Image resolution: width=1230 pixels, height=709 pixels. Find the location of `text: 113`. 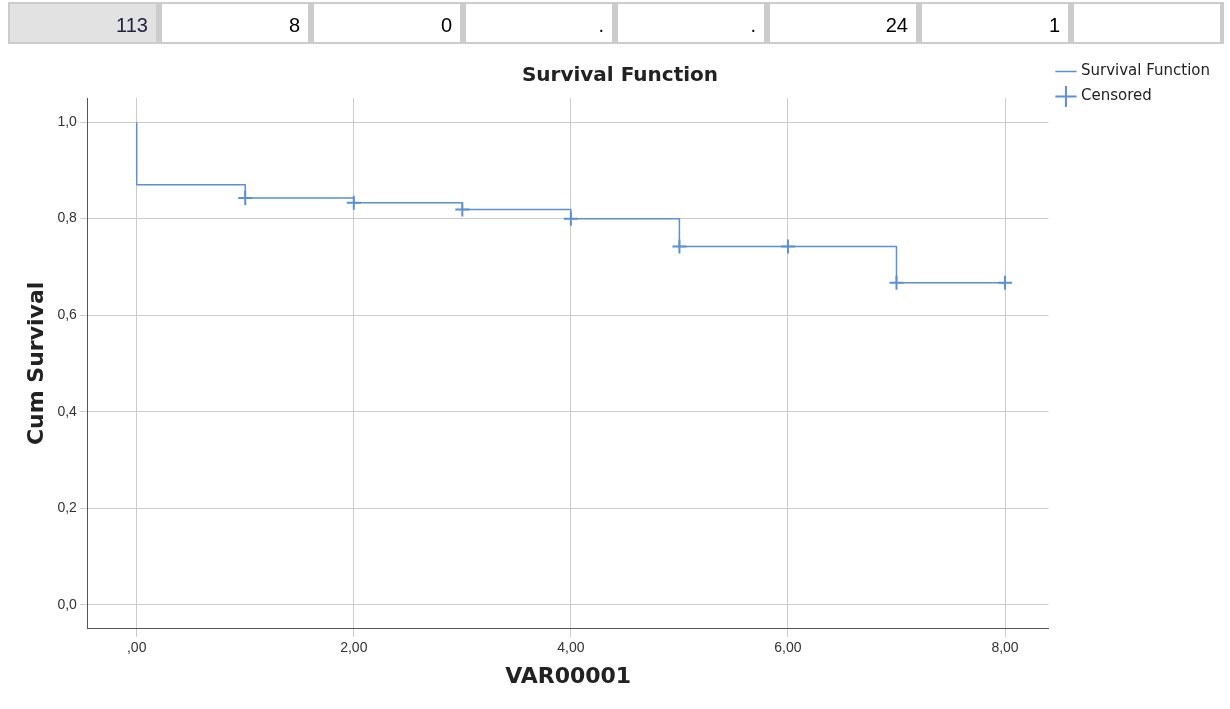

text: 113 is located at coordinates (84, 23).